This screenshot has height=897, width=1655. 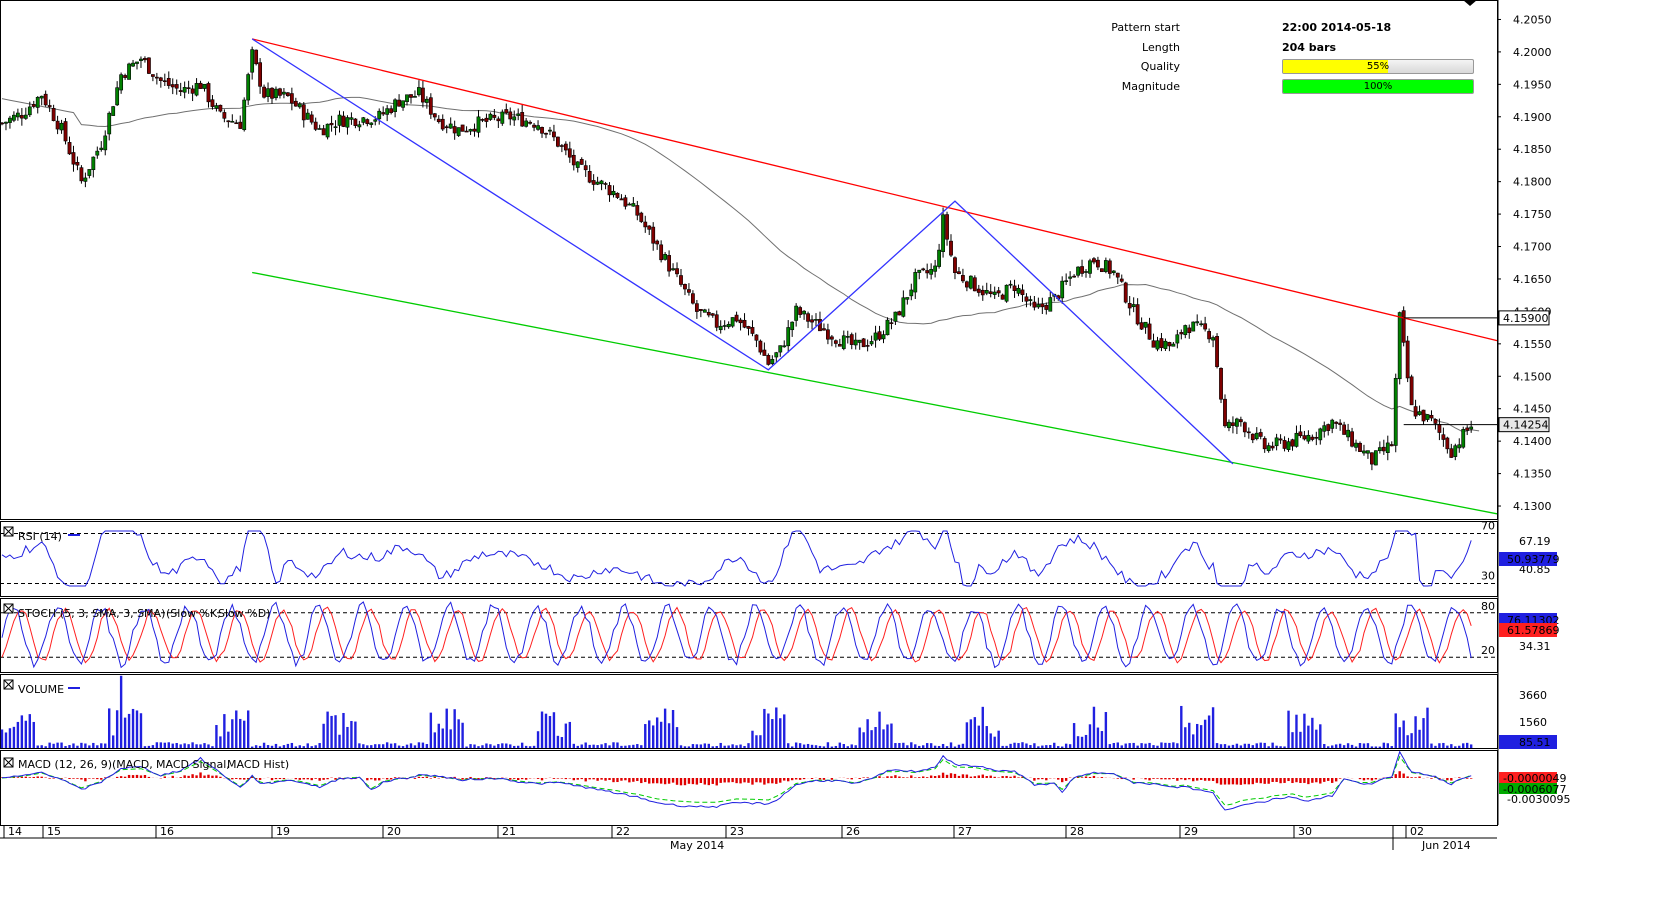 I want to click on pattern-start-label: Pattern start, so click(x=1145, y=27).